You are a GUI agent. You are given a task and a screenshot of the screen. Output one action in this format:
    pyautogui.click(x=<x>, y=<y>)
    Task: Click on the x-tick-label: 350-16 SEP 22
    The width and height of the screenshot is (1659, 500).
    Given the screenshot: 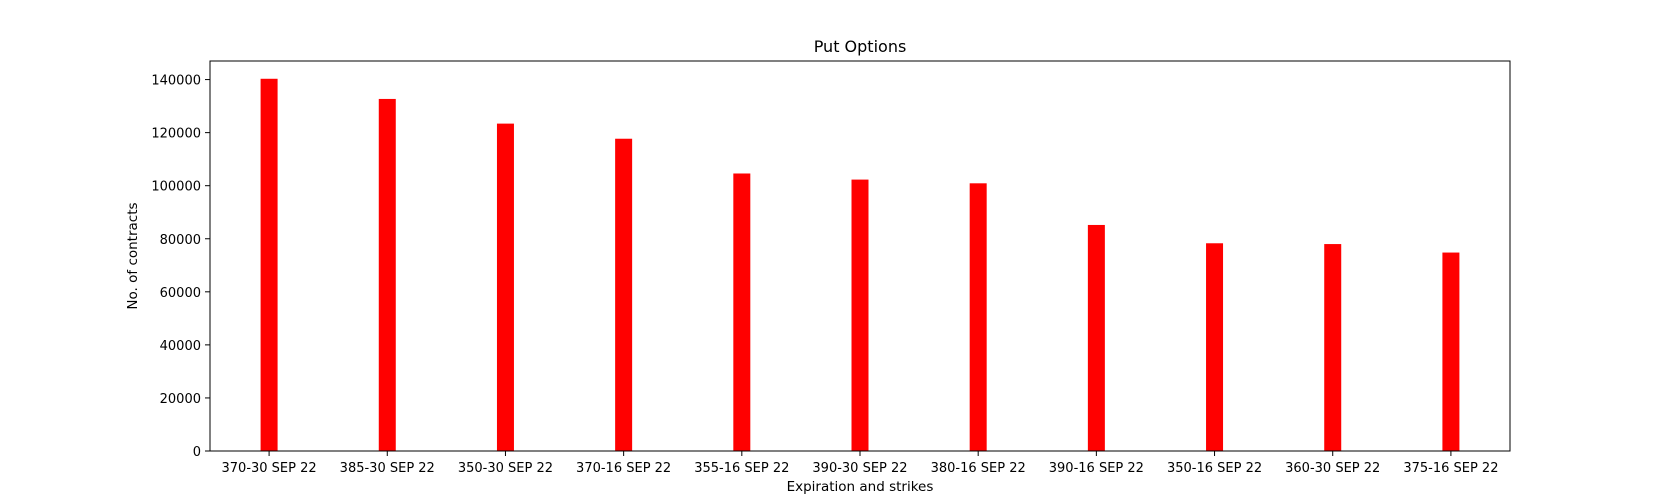 What is the action you would take?
    pyautogui.click(x=1214, y=468)
    